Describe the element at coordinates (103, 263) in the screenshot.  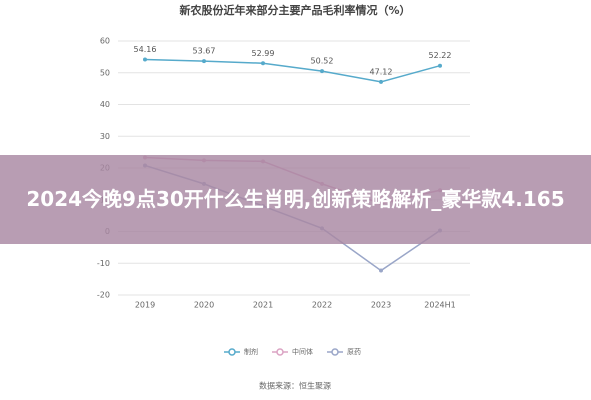
I see `y-tick-label: -10` at that location.